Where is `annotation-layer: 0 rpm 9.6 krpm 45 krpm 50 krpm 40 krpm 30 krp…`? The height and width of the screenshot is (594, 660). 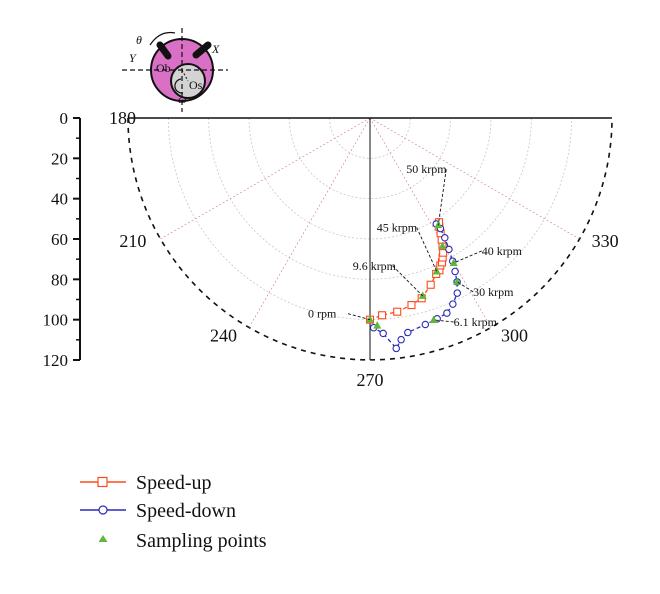
annotation-layer: 0 rpm 9.6 krpm 45 krpm 50 krpm 40 krpm 30 krp… is located at coordinates (415, 245).